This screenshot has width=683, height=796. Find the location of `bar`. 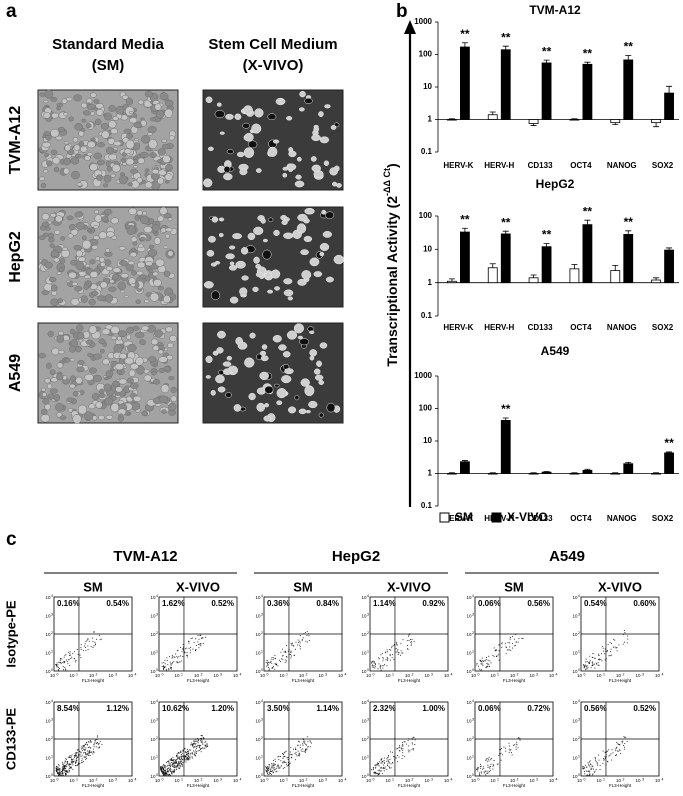

bar is located at coordinates (656, 121).